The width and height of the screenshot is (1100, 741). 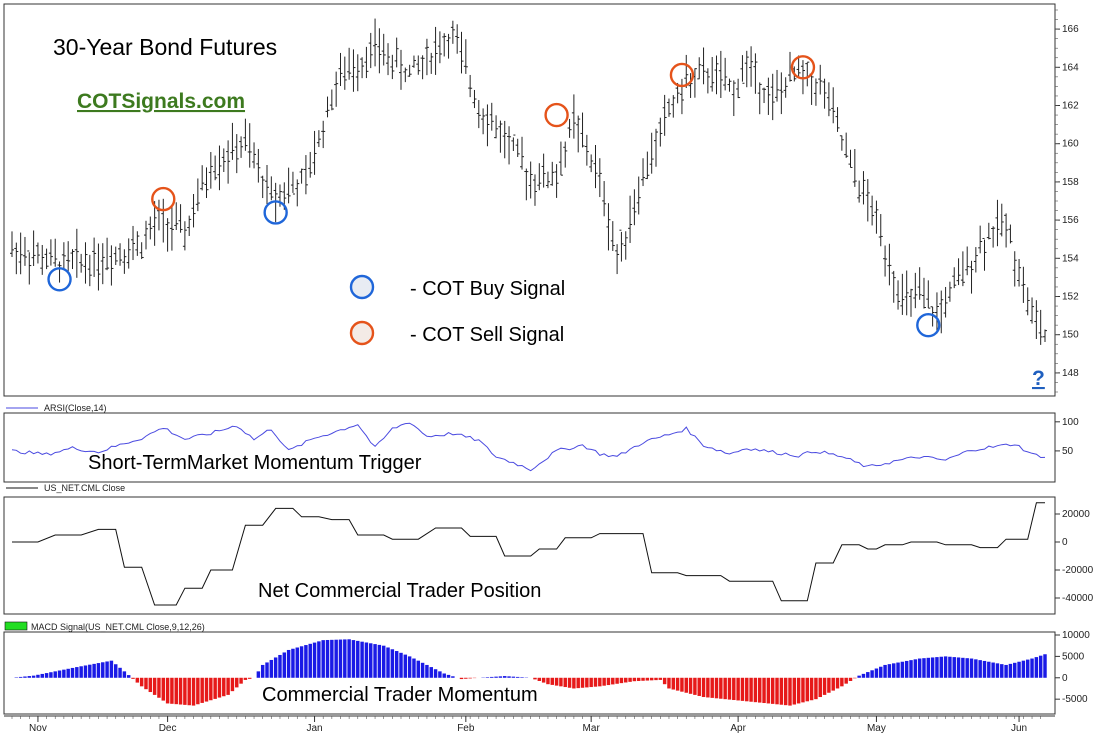 What do you see at coordinates (530, 672) in the screenshot?
I see `macd-histogram-bars` at bounding box center [530, 672].